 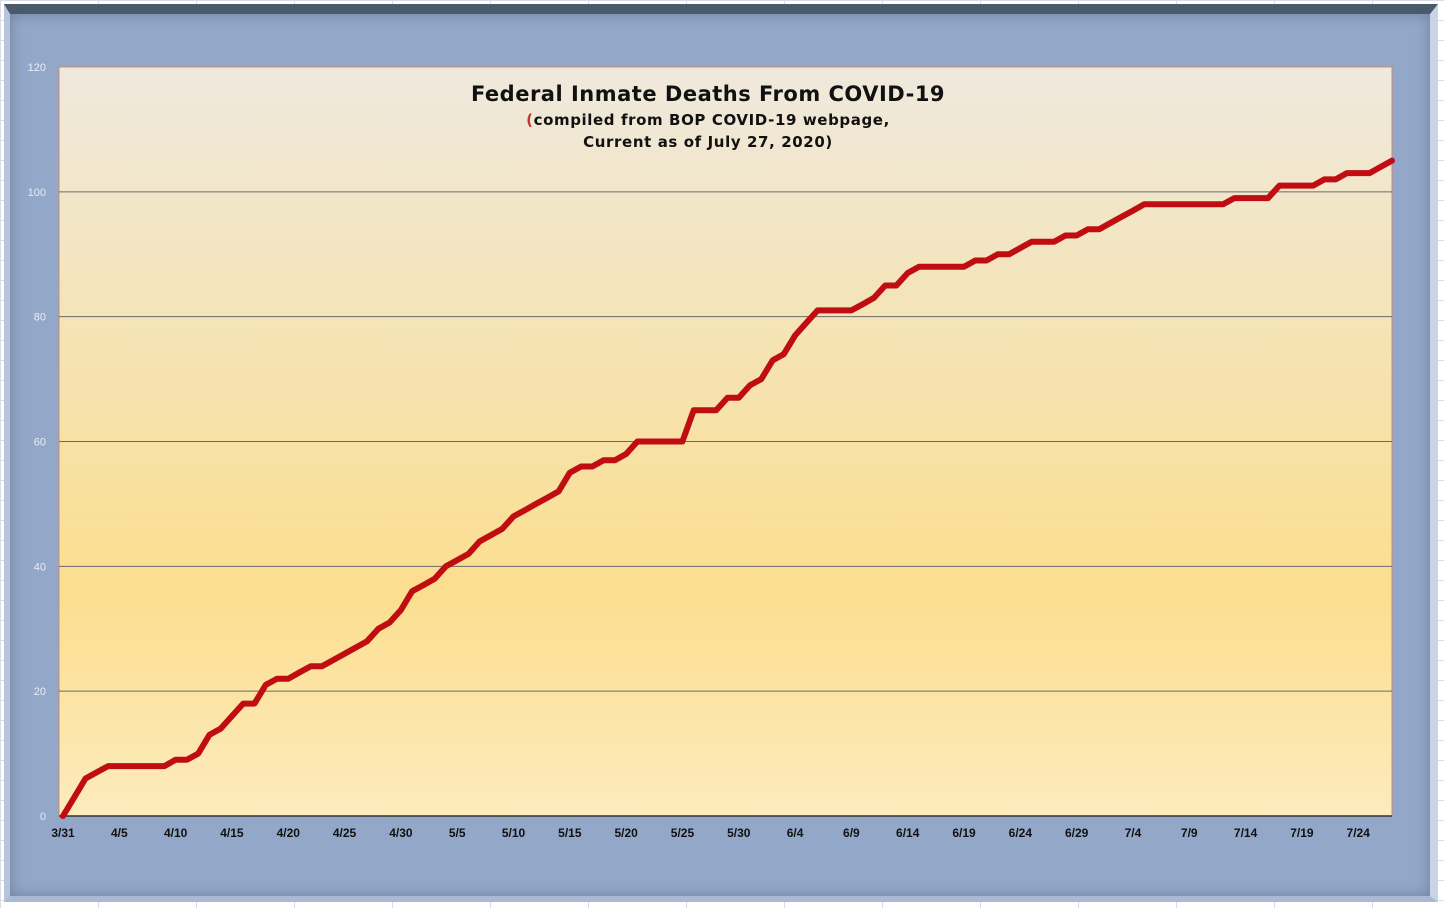 What do you see at coordinates (1021, 833) in the screenshot?
I see `x-tick-label: 6/24` at bounding box center [1021, 833].